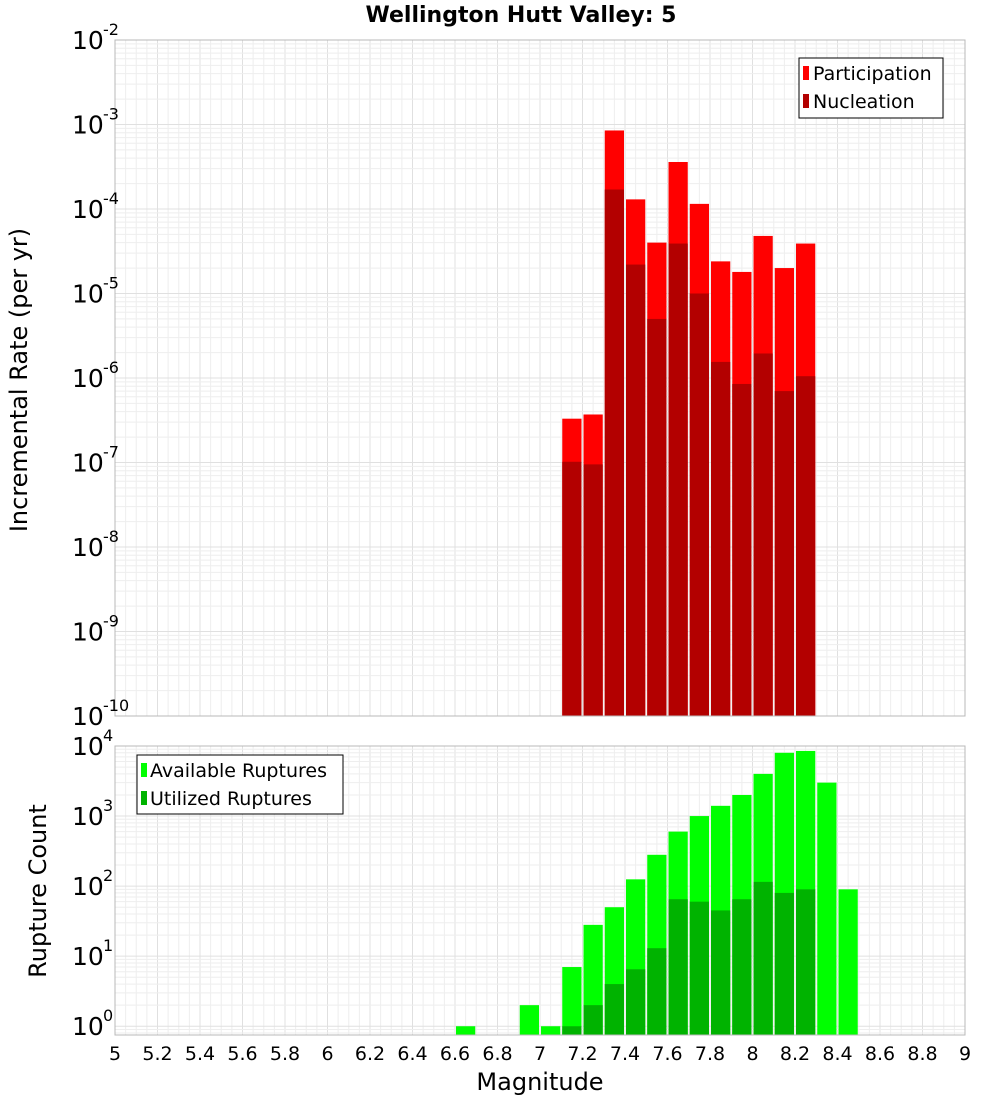 Image resolution: width=1000 pixels, height=1100 pixels. I want to click on y-tick-label: 10 1, so click(92, 953).